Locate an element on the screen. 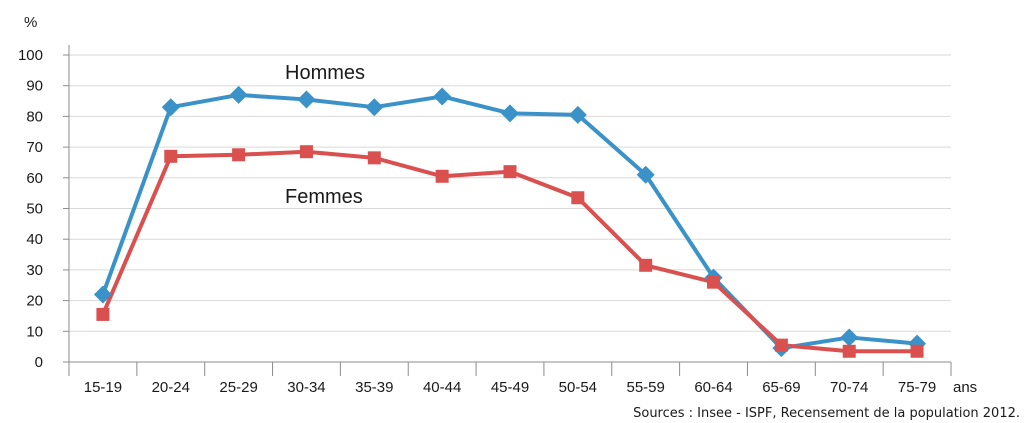 This screenshot has height=423, width=1024. ytick-label-10: 10 is located at coordinates (34, 331).